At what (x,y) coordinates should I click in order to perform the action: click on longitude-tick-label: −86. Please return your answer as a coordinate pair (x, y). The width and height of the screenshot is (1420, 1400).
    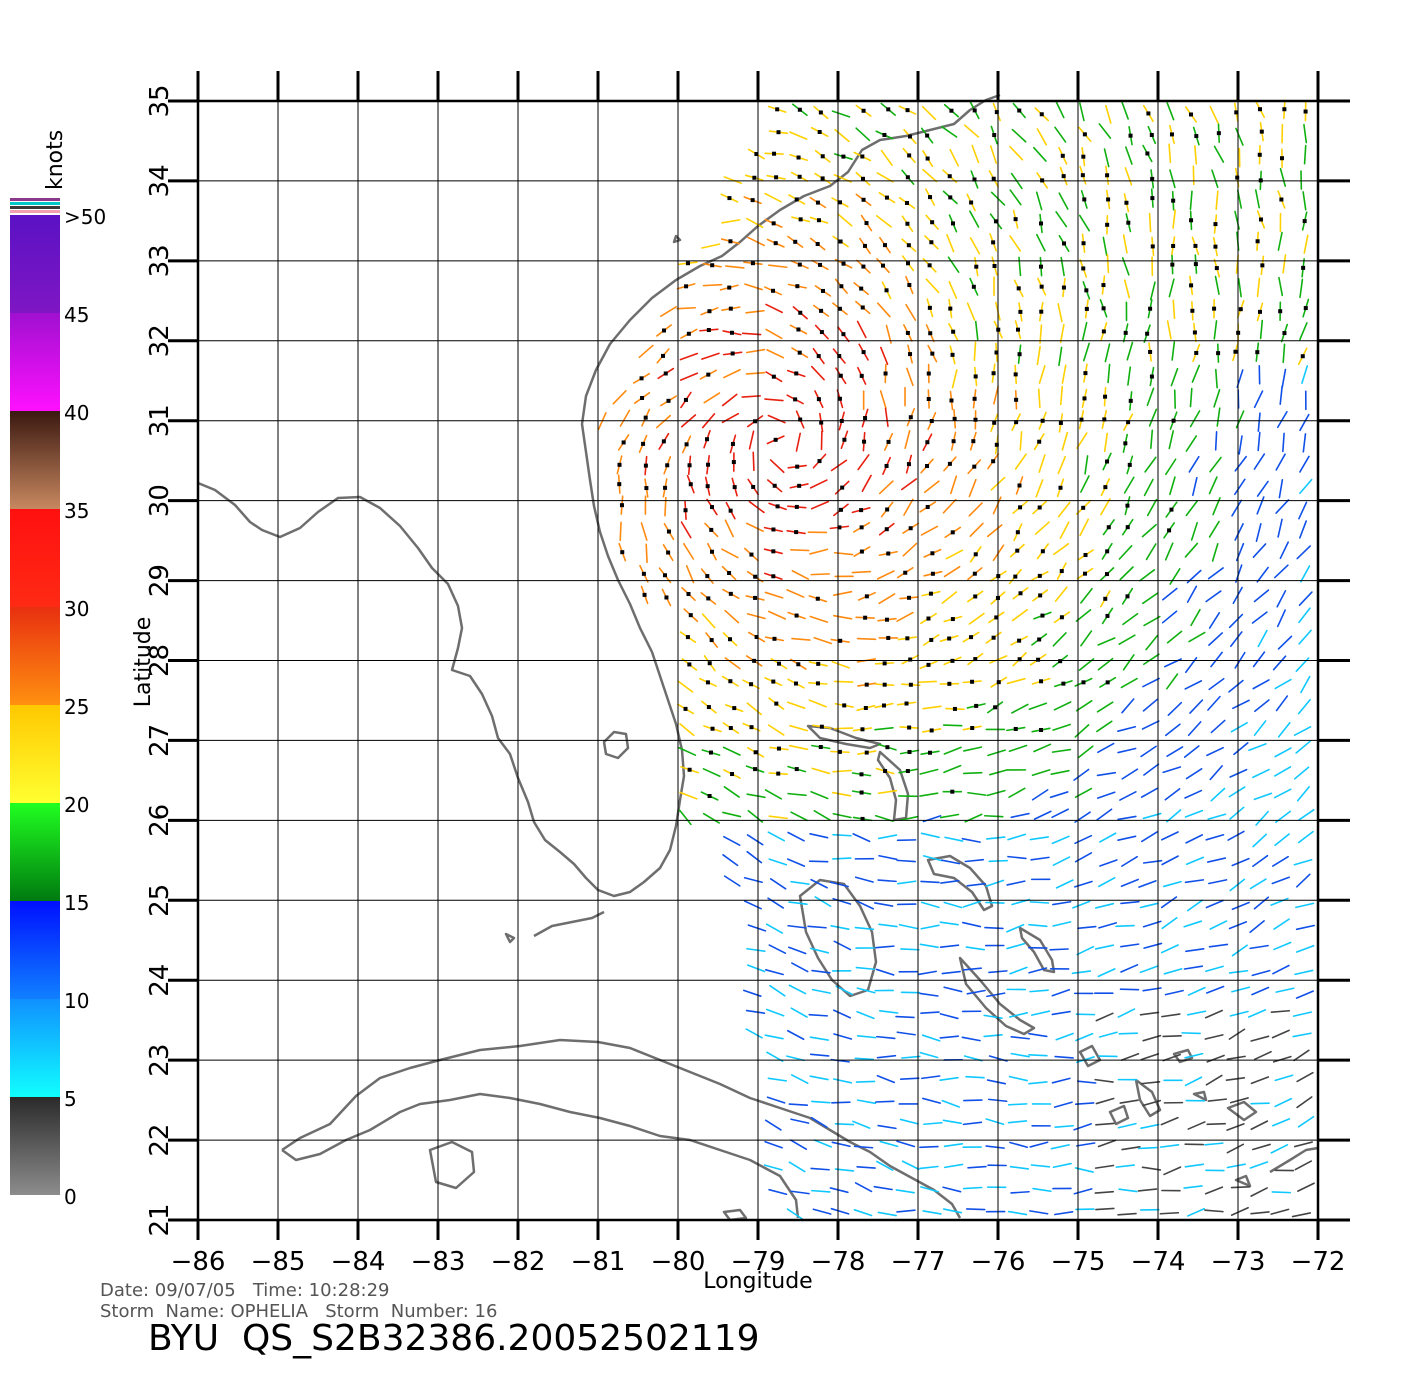
    Looking at the image, I should click on (198, 1262).